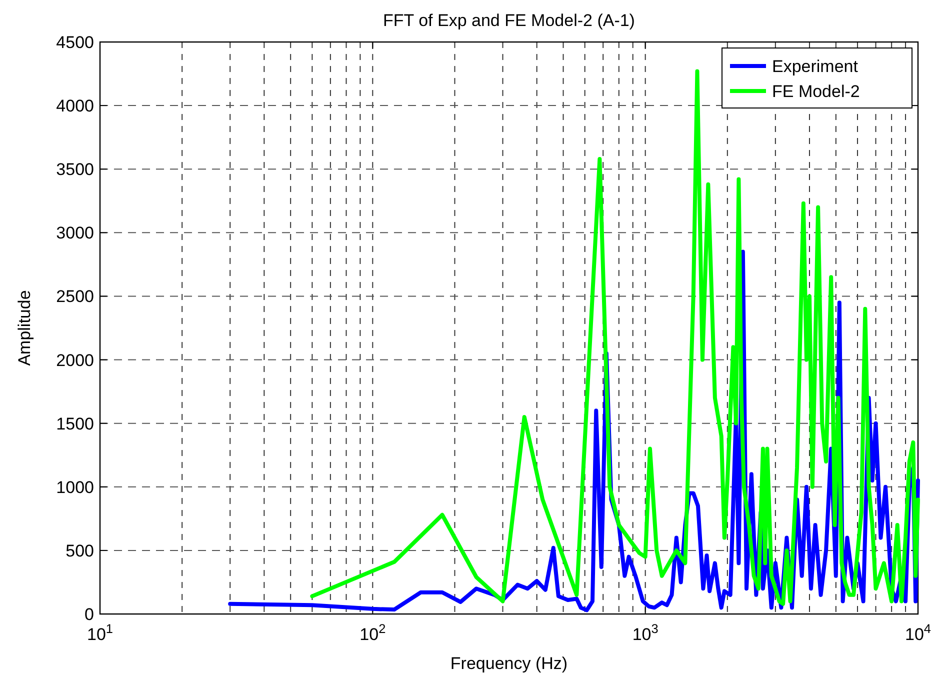  I want to click on y-tick-label: 1500, so click(75, 424).